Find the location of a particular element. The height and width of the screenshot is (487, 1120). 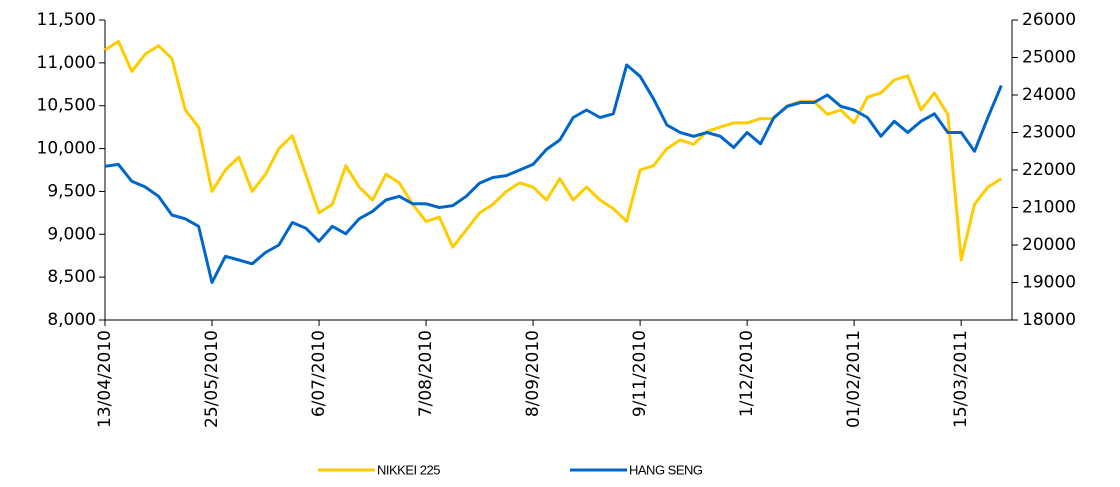

y2-tick-label: 24000 is located at coordinates (1049, 95).